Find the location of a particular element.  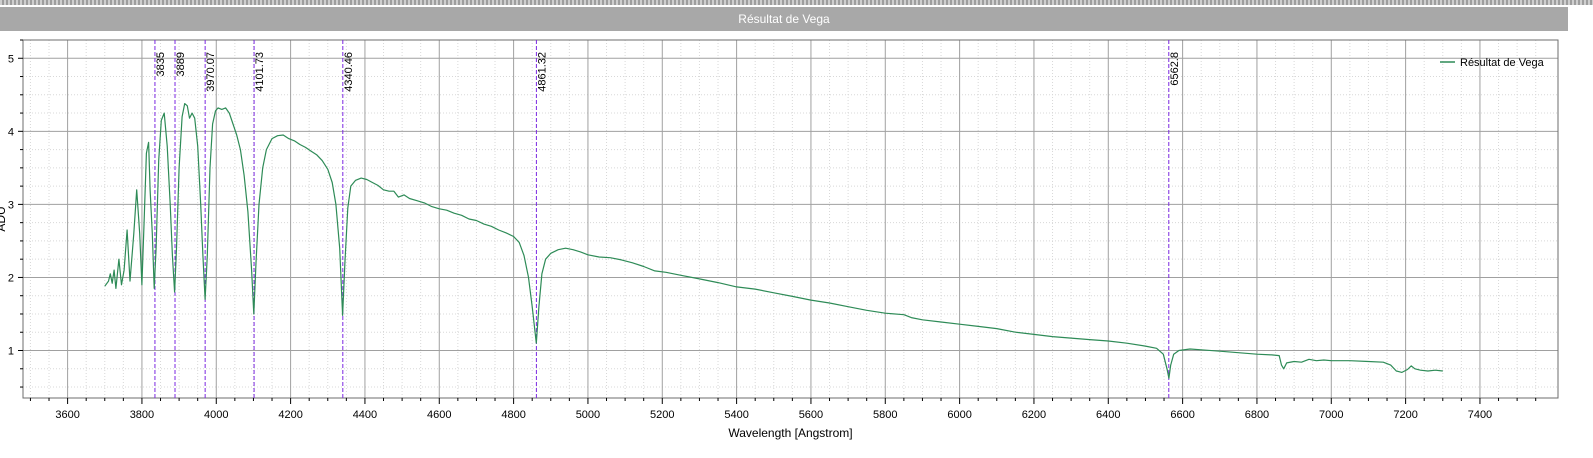

line-marker-label: 4861.32 is located at coordinates (542, 72).